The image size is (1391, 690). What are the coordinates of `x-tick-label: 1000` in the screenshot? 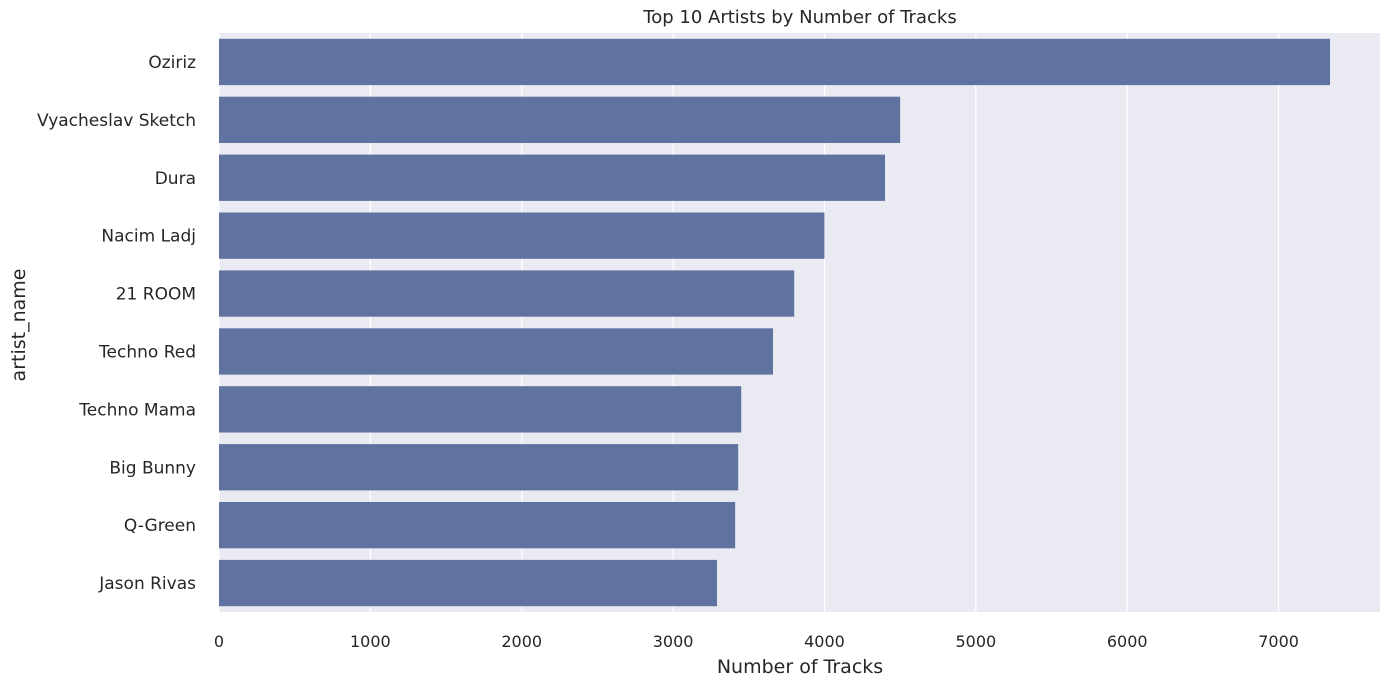 It's located at (370, 641).